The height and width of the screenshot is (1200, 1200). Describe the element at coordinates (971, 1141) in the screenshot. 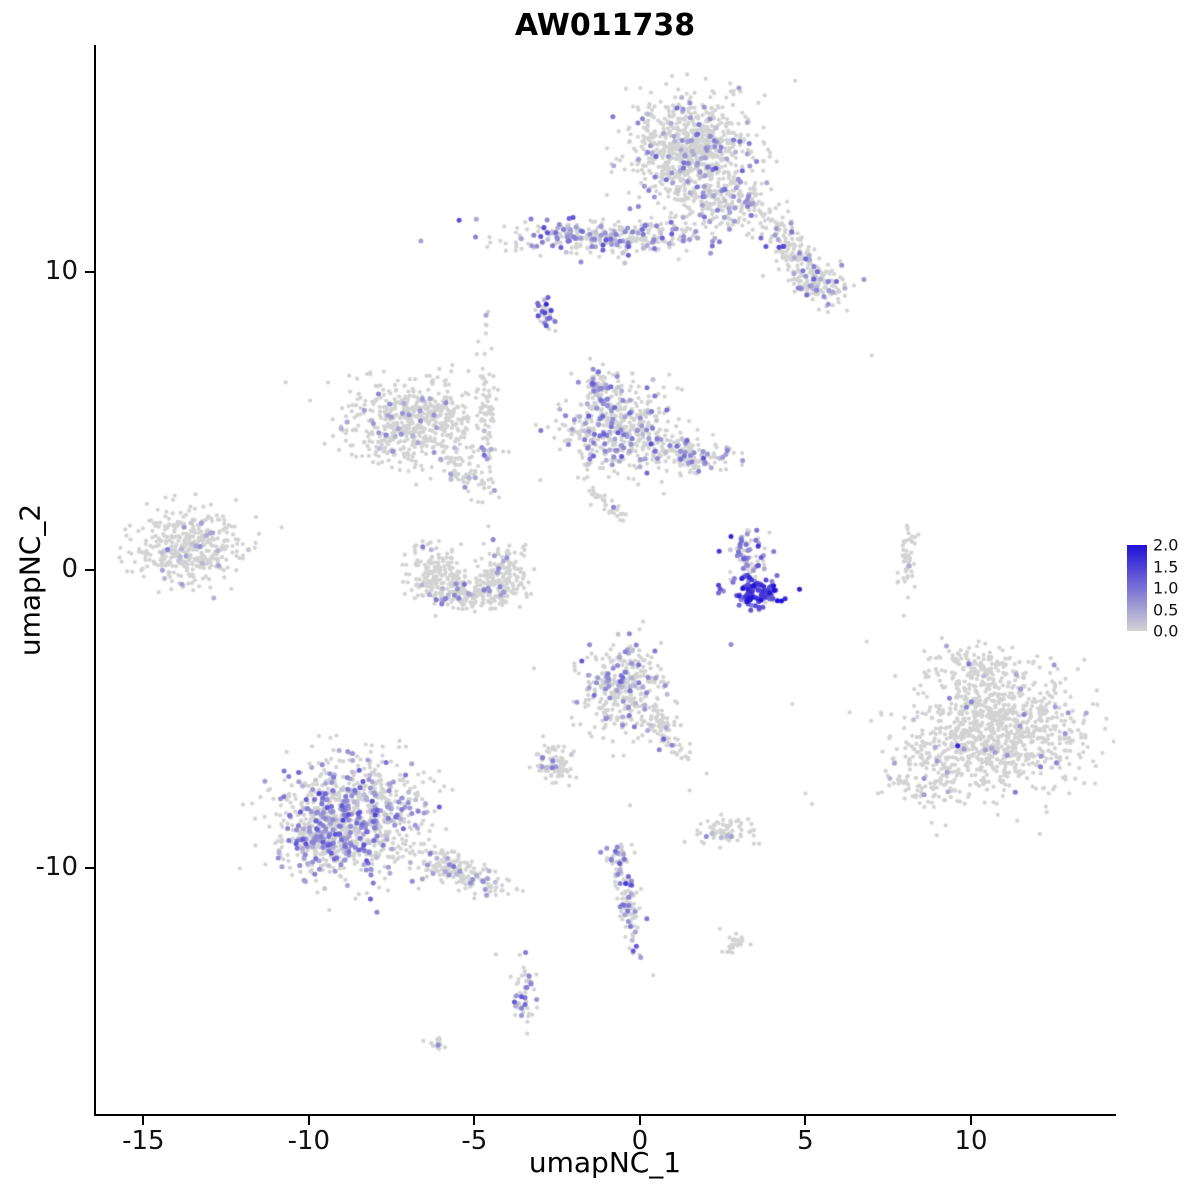

I see `x-tick-label: 10` at that location.